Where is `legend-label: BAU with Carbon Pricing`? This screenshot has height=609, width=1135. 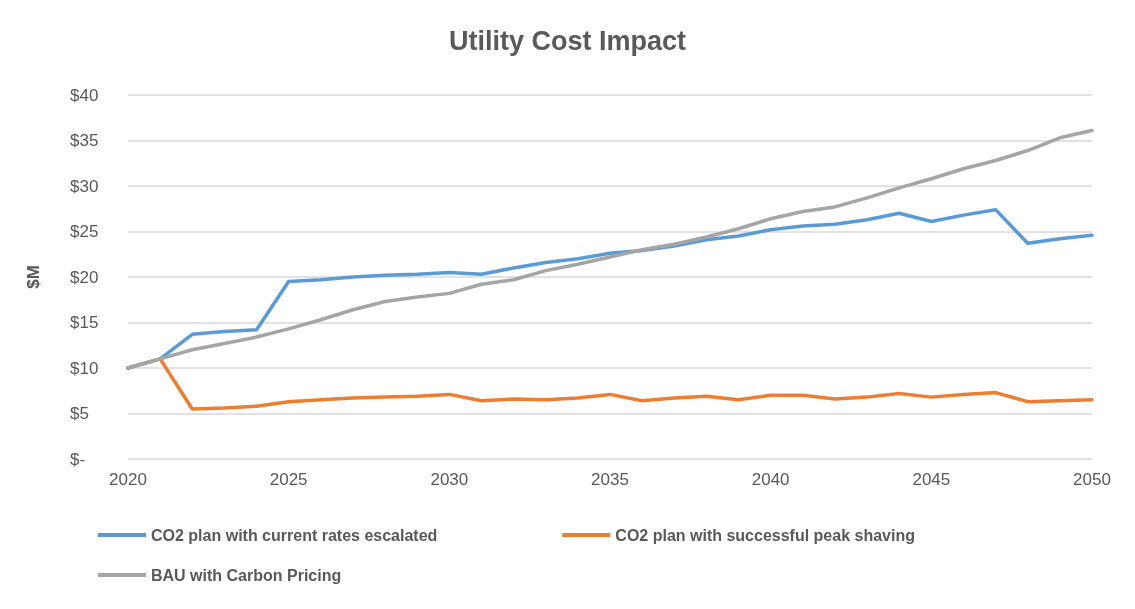 legend-label: BAU with Carbon Pricing is located at coordinates (246, 575).